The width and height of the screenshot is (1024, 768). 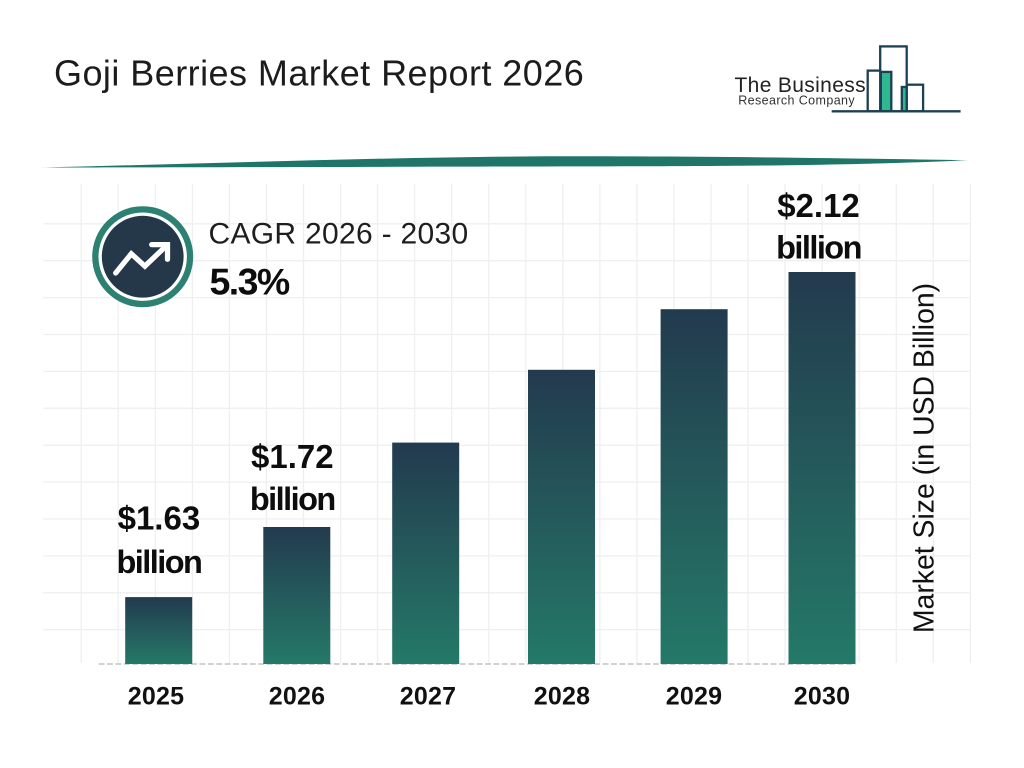 I want to click on svg-text: The Business, so click(x=800, y=85).